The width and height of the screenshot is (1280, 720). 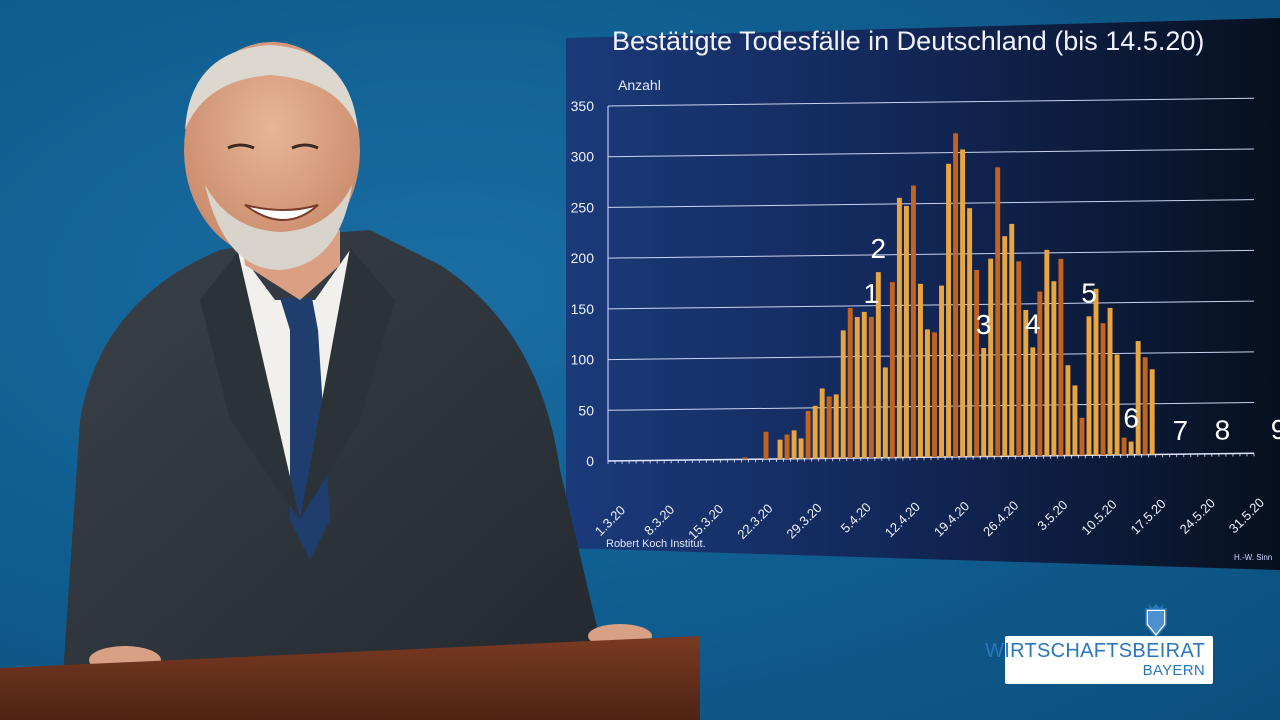 I want to click on peak-annotation: 5, so click(x=1089, y=292).